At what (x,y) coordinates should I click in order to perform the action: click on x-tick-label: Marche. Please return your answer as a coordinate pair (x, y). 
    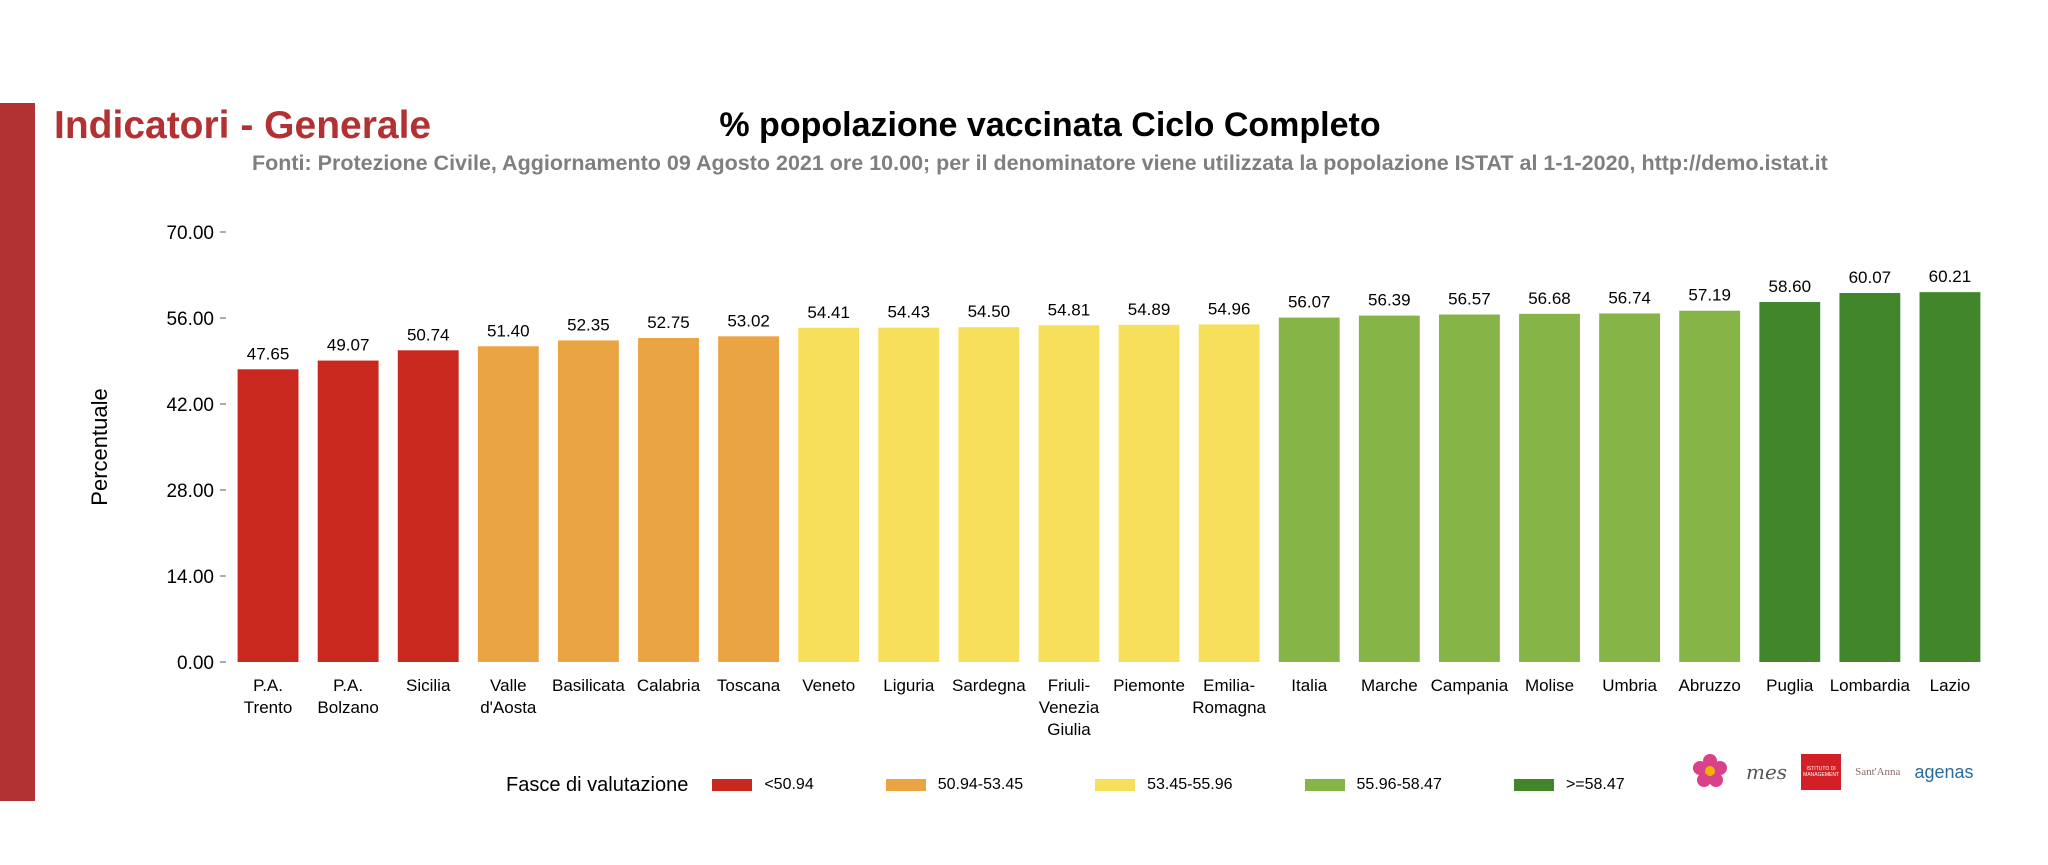
    Looking at the image, I should click on (1389, 685).